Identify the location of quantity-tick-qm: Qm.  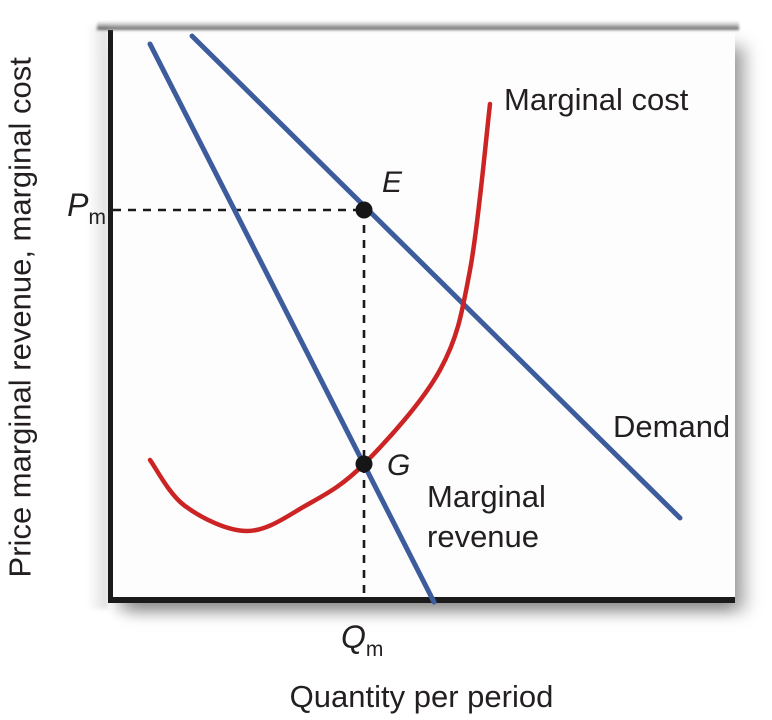
(362, 640).